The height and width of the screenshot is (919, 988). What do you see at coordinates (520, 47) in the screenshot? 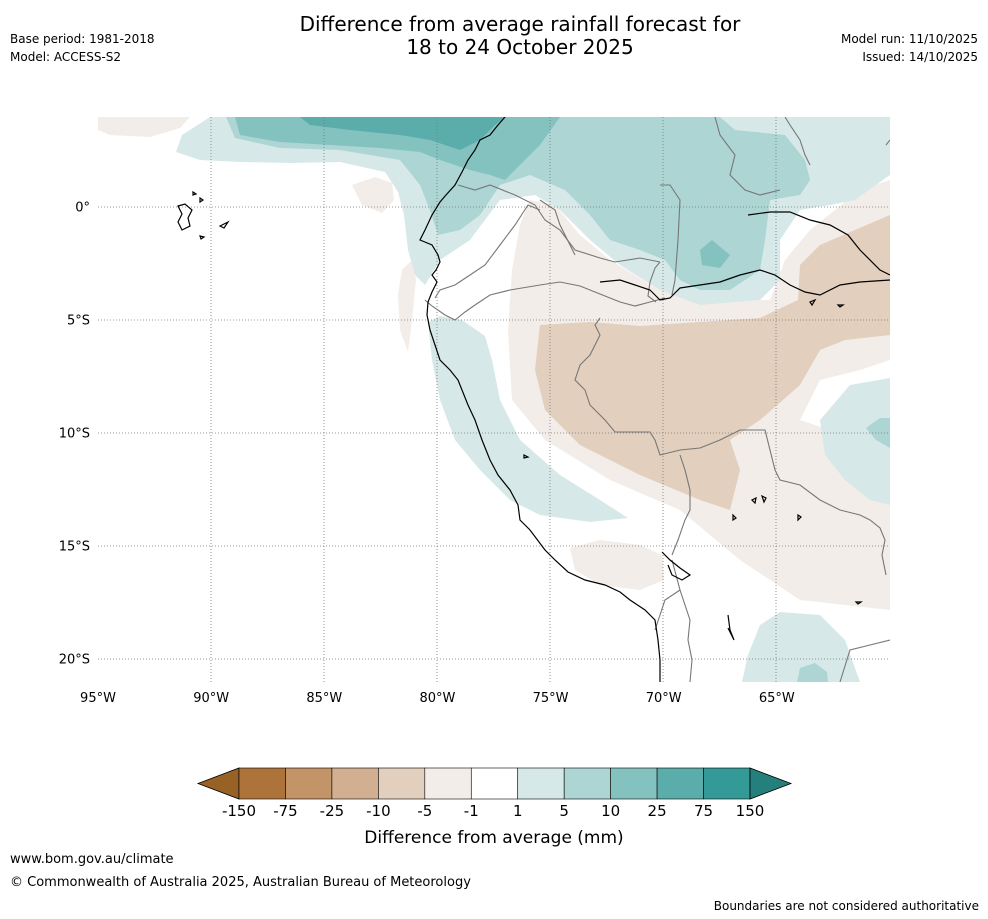
I see `title-line-2: 18 to 24 October 2025` at bounding box center [520, 47].